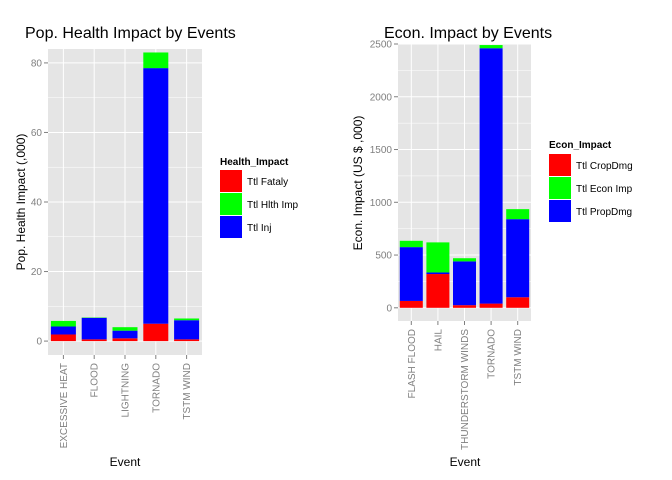  What do you see at coordinates (604, 189) in the screenshot?
I see `legend-label-econ-impact: Ttl Econ Imp` at bounding box center [604, 189].